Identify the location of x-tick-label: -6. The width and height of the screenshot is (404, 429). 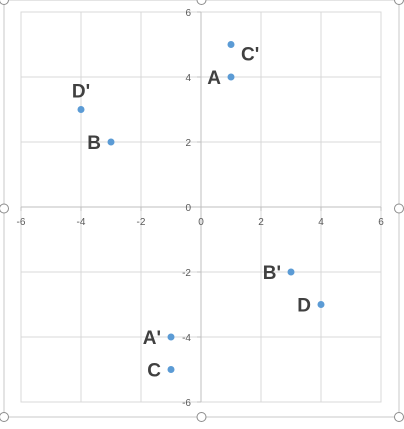
(21, 222).